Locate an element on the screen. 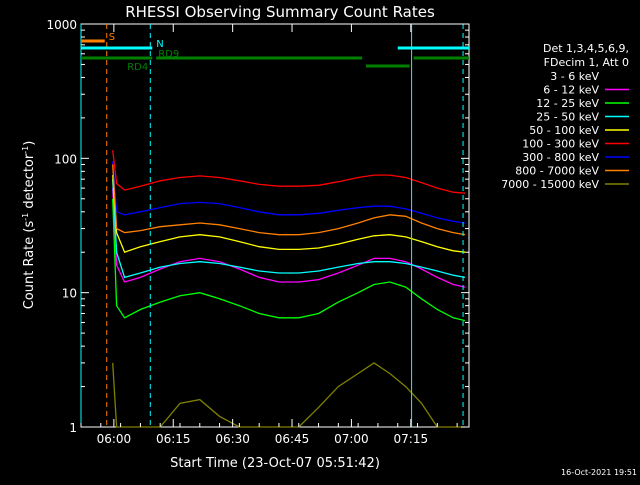  flag-label-3: RD4 is located at coordinates (137, 67).